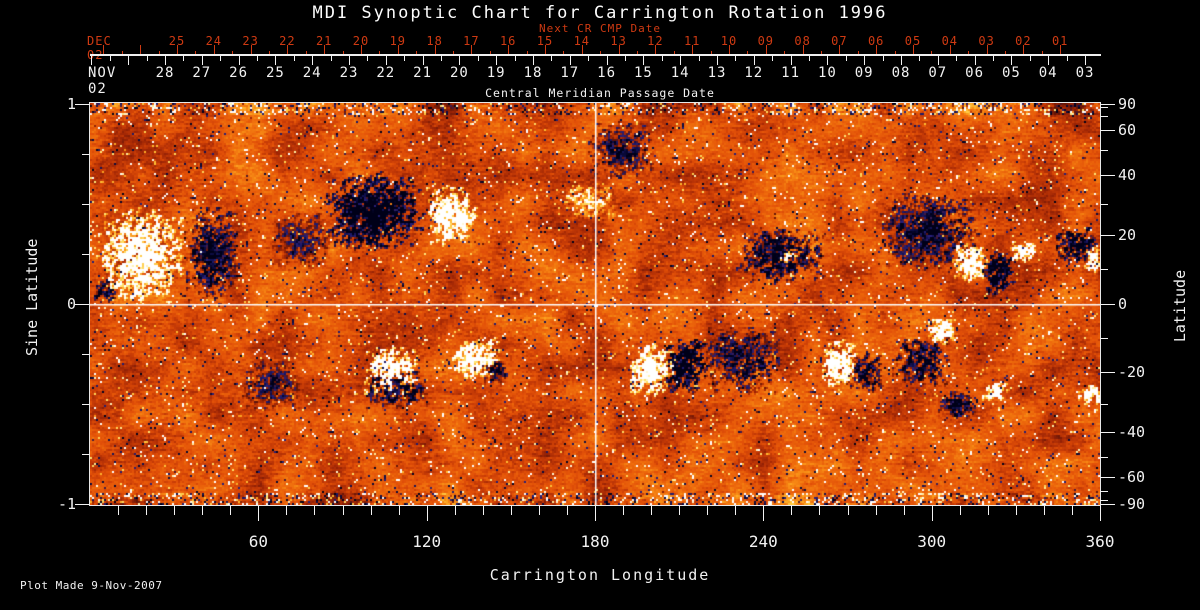 The image size is (1200, 610). Describe the element at coordinates (766, 41) in the screenshot. I see `red-day-label: 09` at that location.